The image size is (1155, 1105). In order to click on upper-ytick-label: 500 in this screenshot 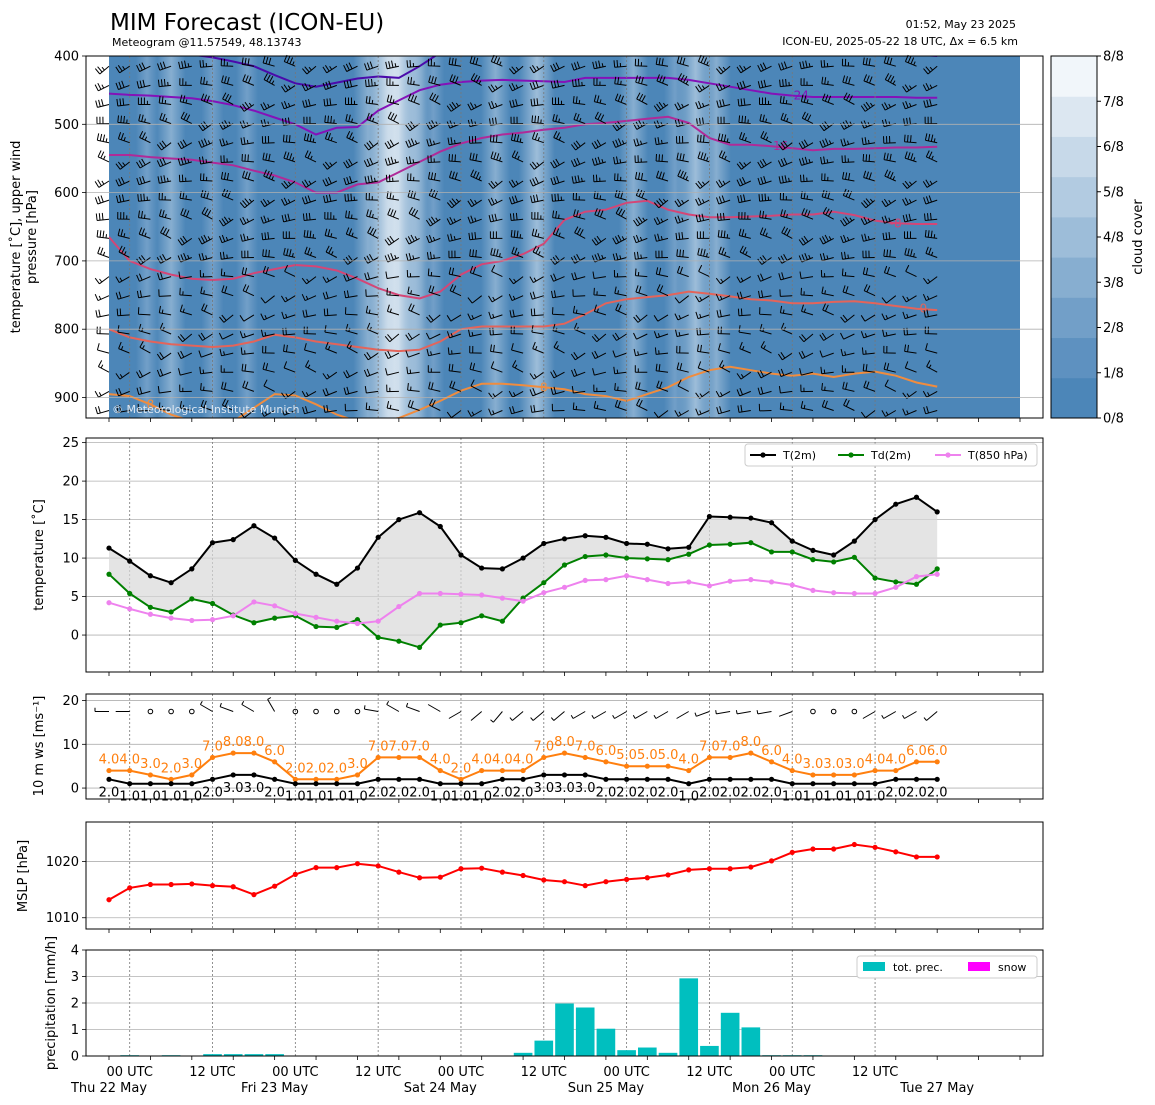, I will do `click(66, 125)`.